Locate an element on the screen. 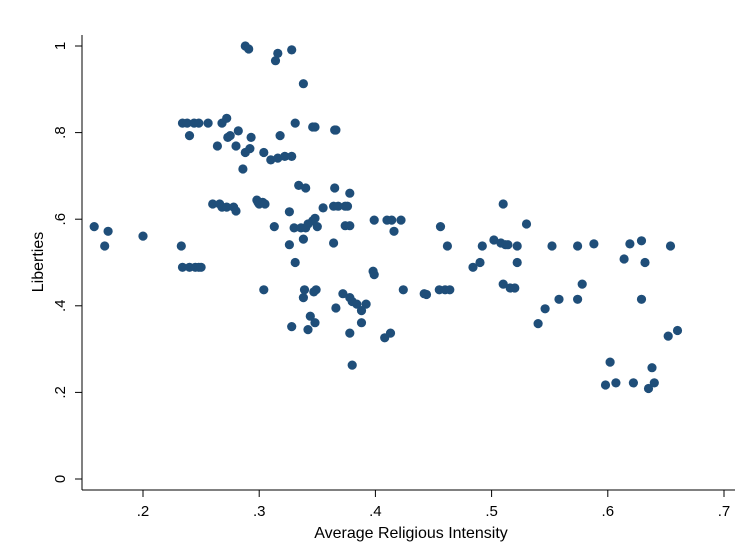  x-tick-label: .4 is located at coordinates (375, 511).